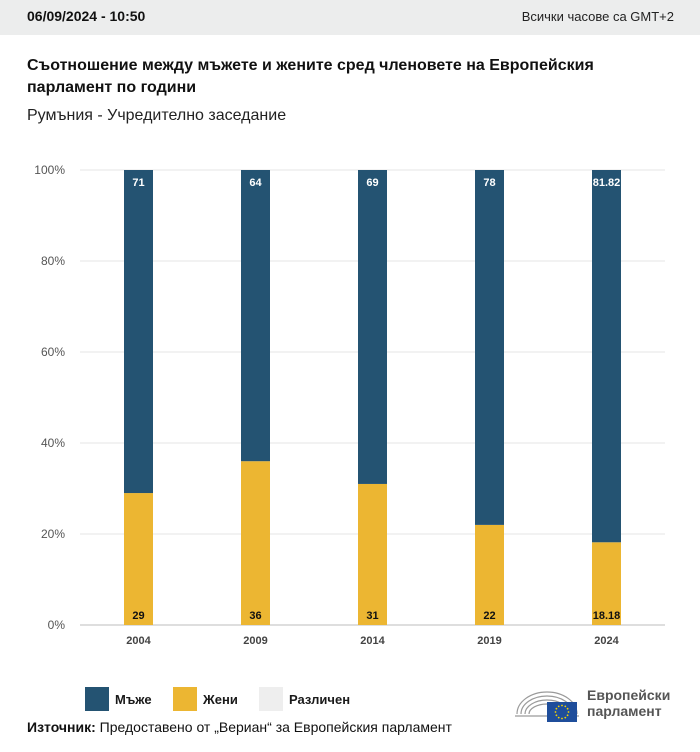  Describe the element at coordinates (53, 352) in the screenshot. I see `y-tick-label: 60%` at that location.